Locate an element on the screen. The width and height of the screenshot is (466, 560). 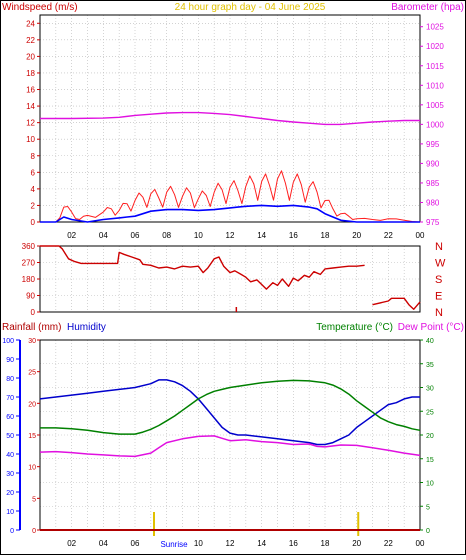
wind-tick-label: 4 is located at coordinates (33, 189).